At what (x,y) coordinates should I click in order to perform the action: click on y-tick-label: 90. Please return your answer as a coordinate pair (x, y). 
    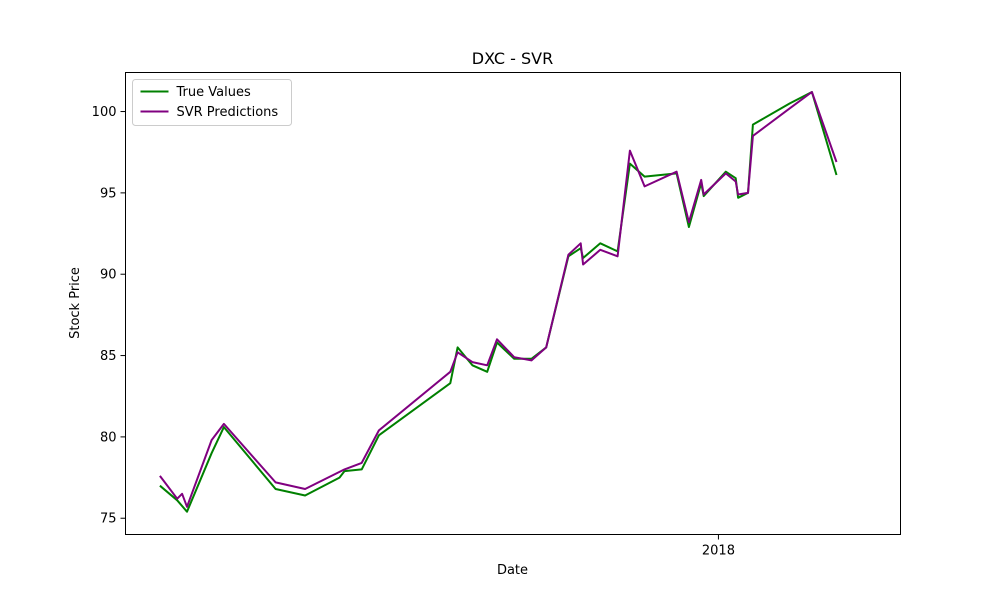
    Looking at the image, I should click on (108, 275).